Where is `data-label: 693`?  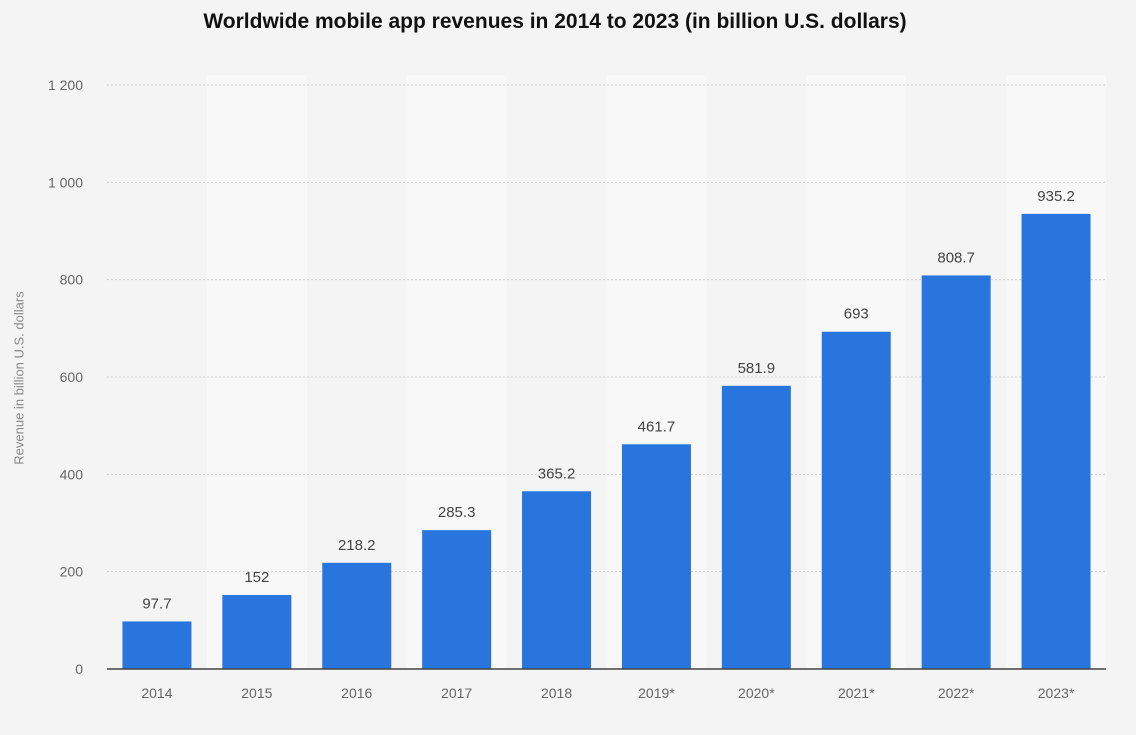 data-label: 693 is located at coordinates (856, 314).